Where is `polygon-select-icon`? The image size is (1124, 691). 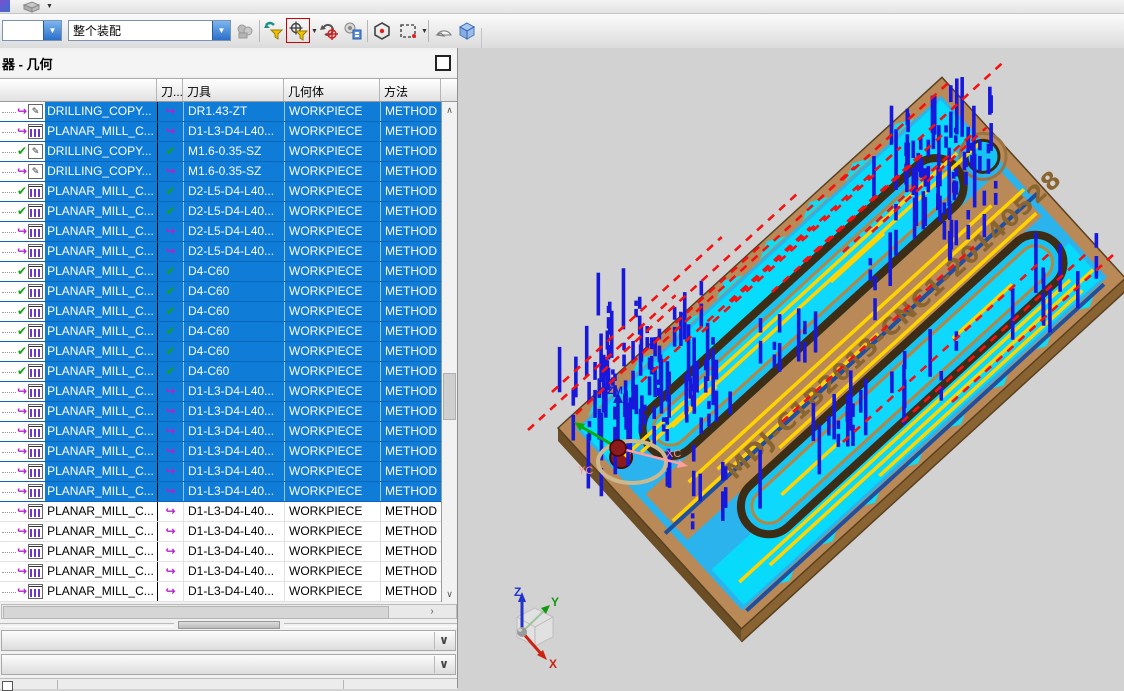
polygon-select-icon is located at coordinates (382, 30).